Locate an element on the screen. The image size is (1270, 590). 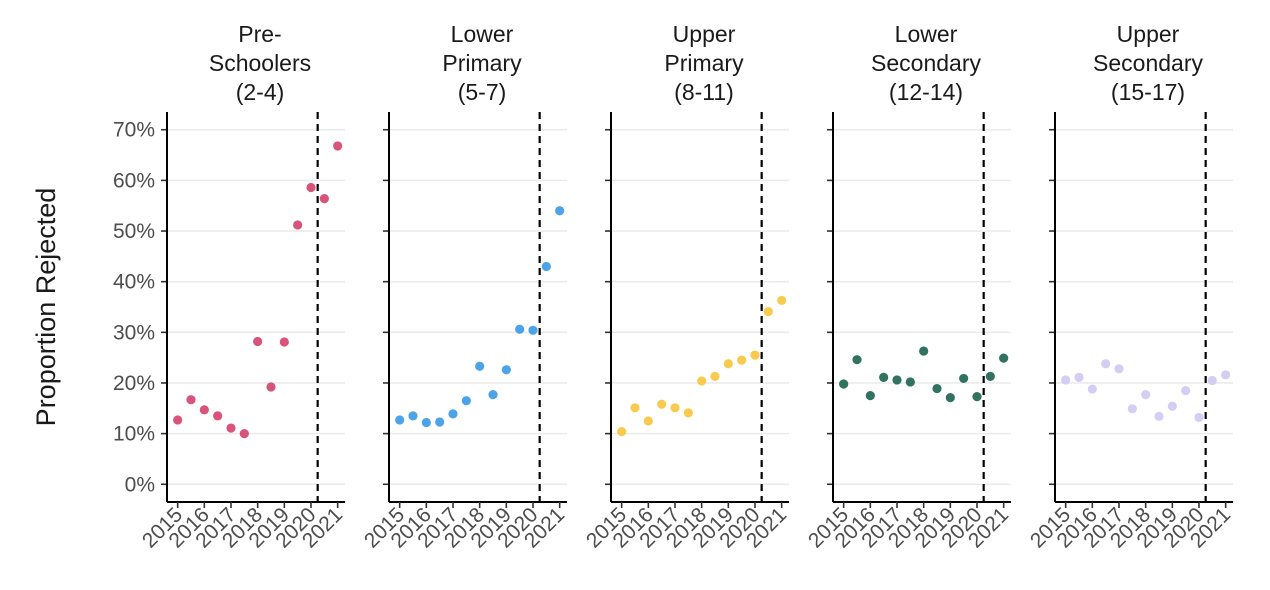
facet-title-line: Pre- is located at coordinates (259, 34).